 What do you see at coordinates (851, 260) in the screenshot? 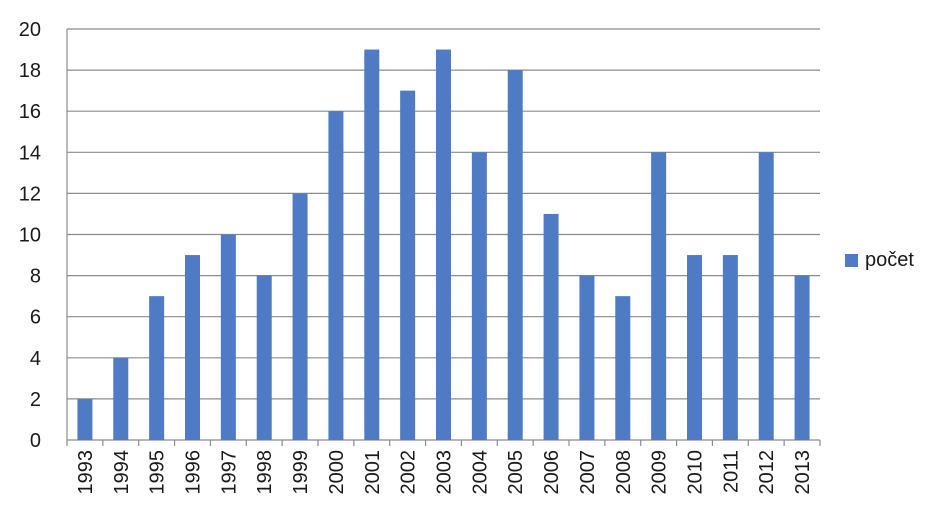
I see `legend-swatch` at bounding box center [851, 260].